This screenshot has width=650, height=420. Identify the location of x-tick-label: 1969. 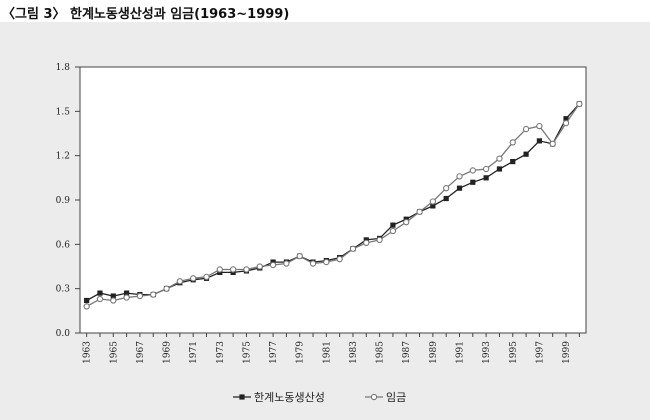
(168, 352).